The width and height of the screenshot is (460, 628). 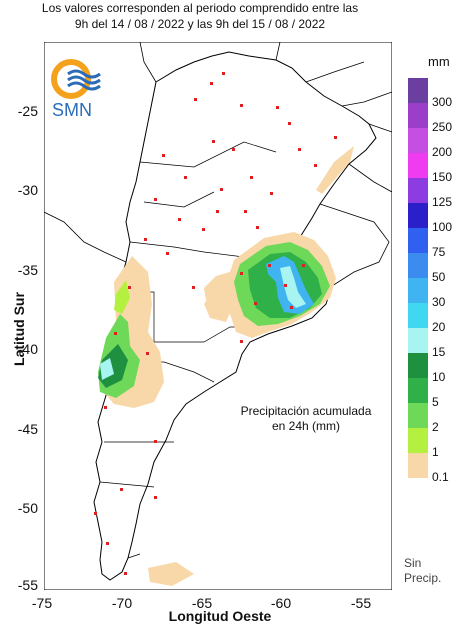 What do you see at coordinates (76, 79) in the screenshot?
I see `smn-logo-icon` at bounding box center [76, 79].